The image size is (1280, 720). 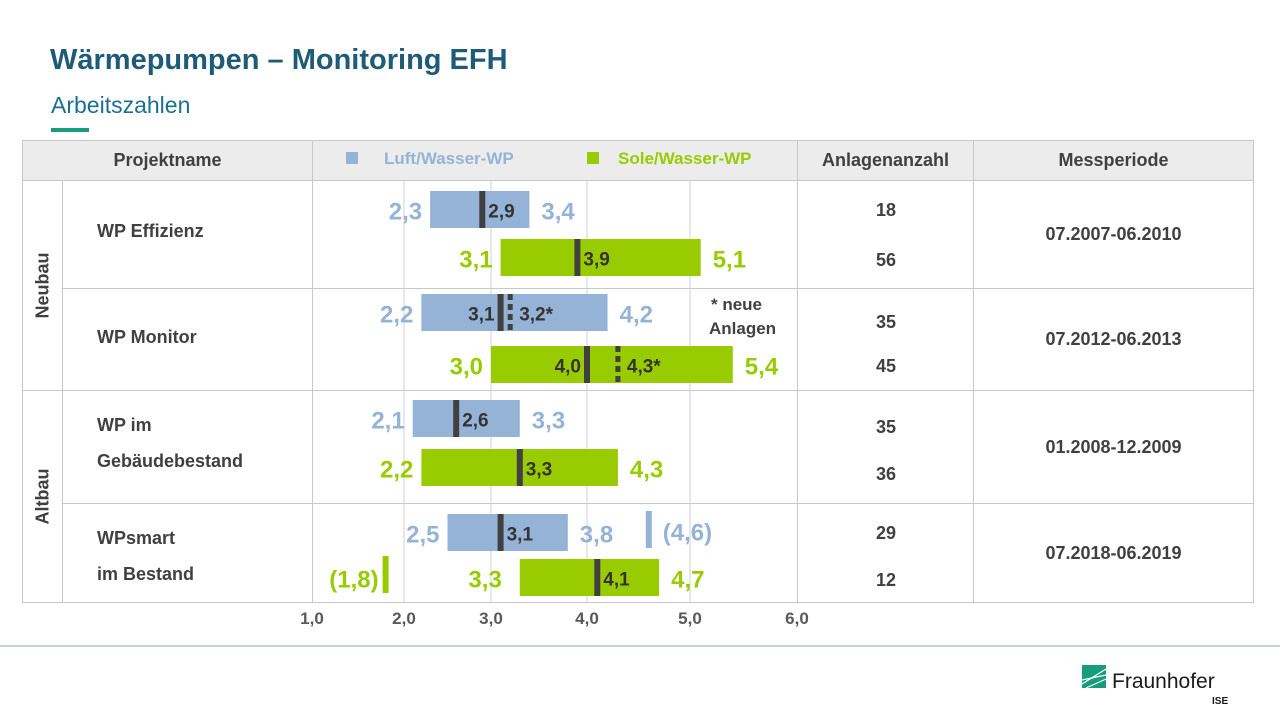 What do you see at coordinates (886, 474) in the screenshot?
I see `count-value: 36` at bounding box center [886, 474].